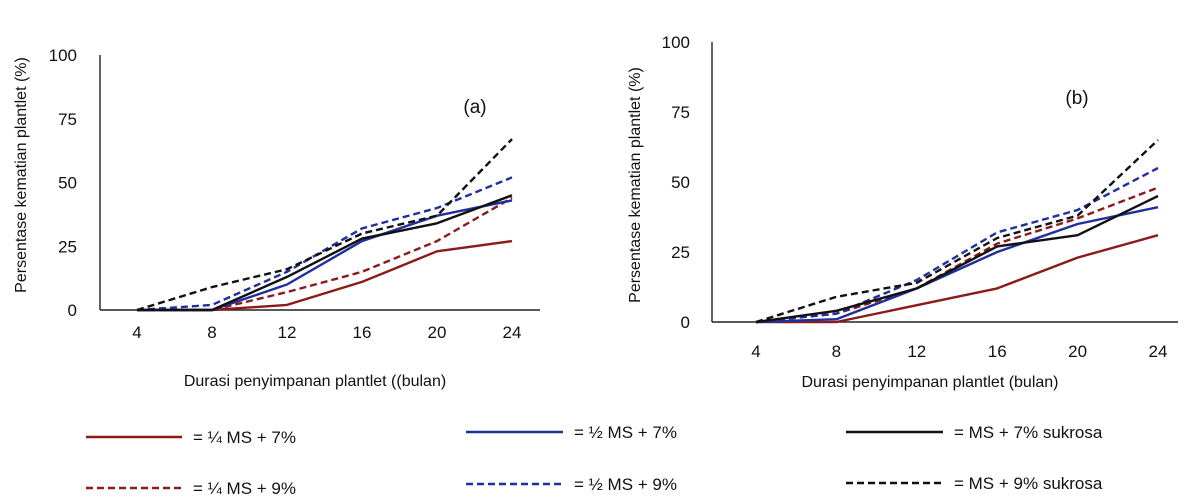 Image resolution: width=1193 pixels, height=500 pixels. I want to click on x-axis-title: Durasi penyimpanan plantlet ((bulan), so click(315, 381).